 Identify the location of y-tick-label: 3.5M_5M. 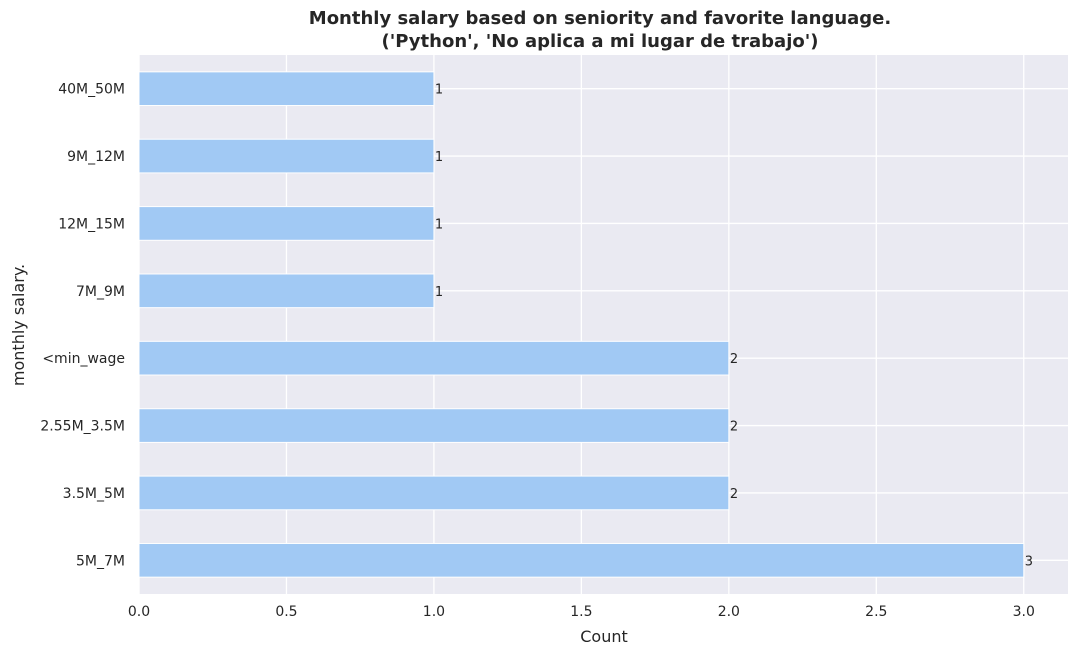
(94, 494).